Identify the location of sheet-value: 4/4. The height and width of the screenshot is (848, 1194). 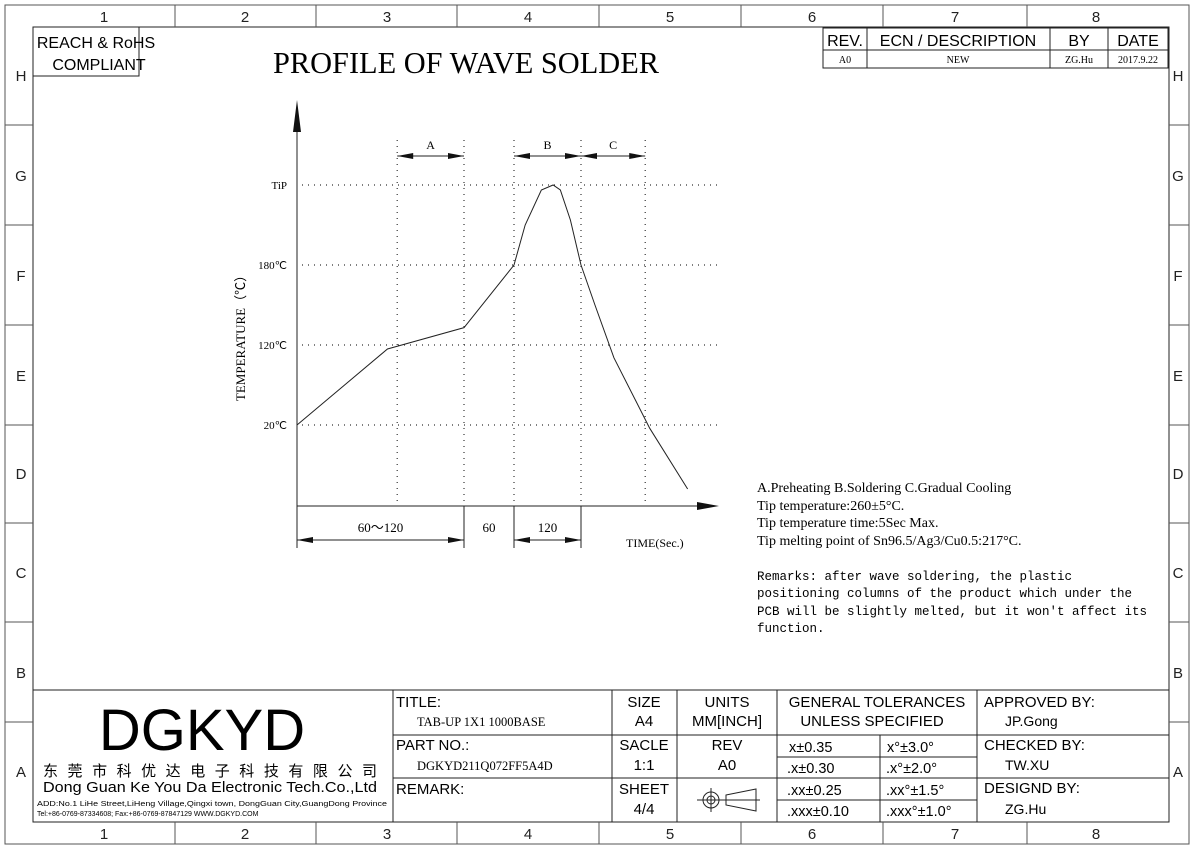
(644, 809).